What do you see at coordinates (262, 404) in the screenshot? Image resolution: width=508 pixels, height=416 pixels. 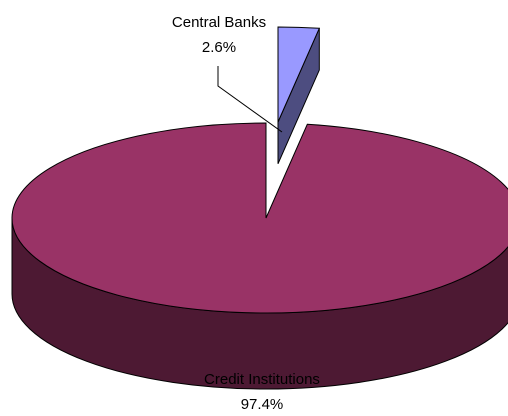 I see `credit-institutions-value-label: 97.4%` at bounding box center [262, 404].